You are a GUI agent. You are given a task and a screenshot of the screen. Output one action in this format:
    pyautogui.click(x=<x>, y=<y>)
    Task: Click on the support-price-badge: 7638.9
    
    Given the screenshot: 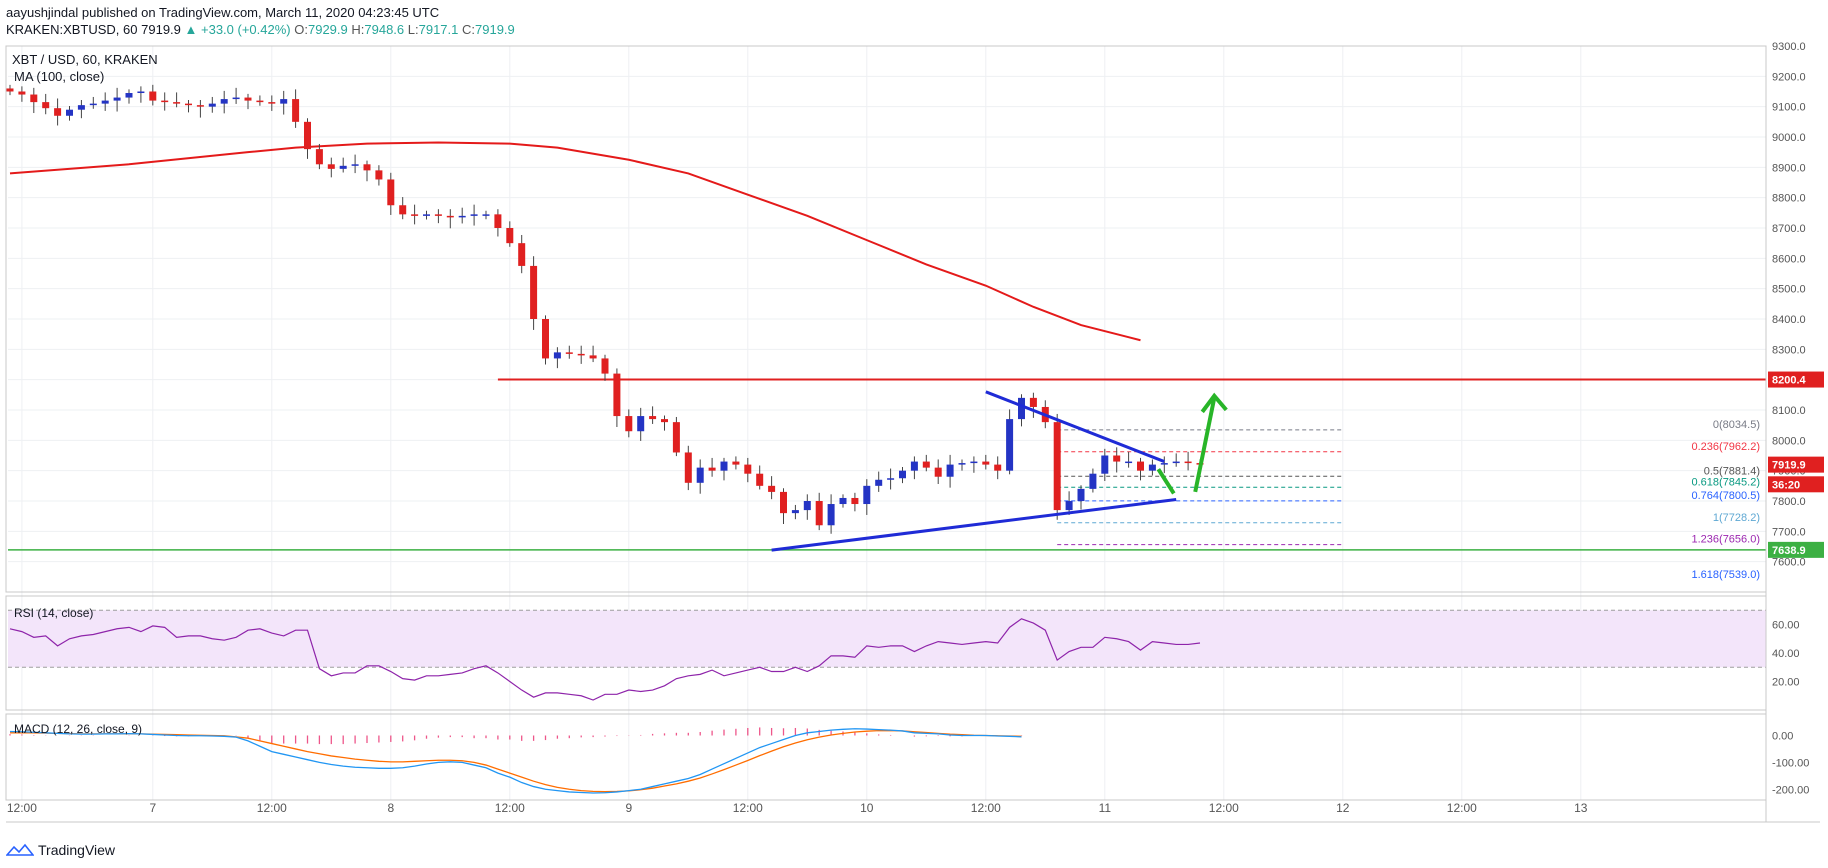 What is the action you would take?
    pyautogui.click(x=1789, y=551)
    